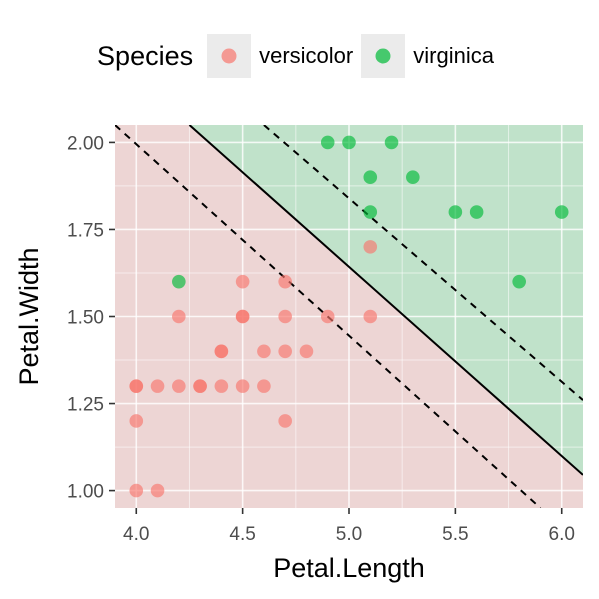 This screenshot has height=599, width=599. Describe the element at coordinates (349, 534) in the screenshot. I see `x-tick-label: 5.0` at that location.